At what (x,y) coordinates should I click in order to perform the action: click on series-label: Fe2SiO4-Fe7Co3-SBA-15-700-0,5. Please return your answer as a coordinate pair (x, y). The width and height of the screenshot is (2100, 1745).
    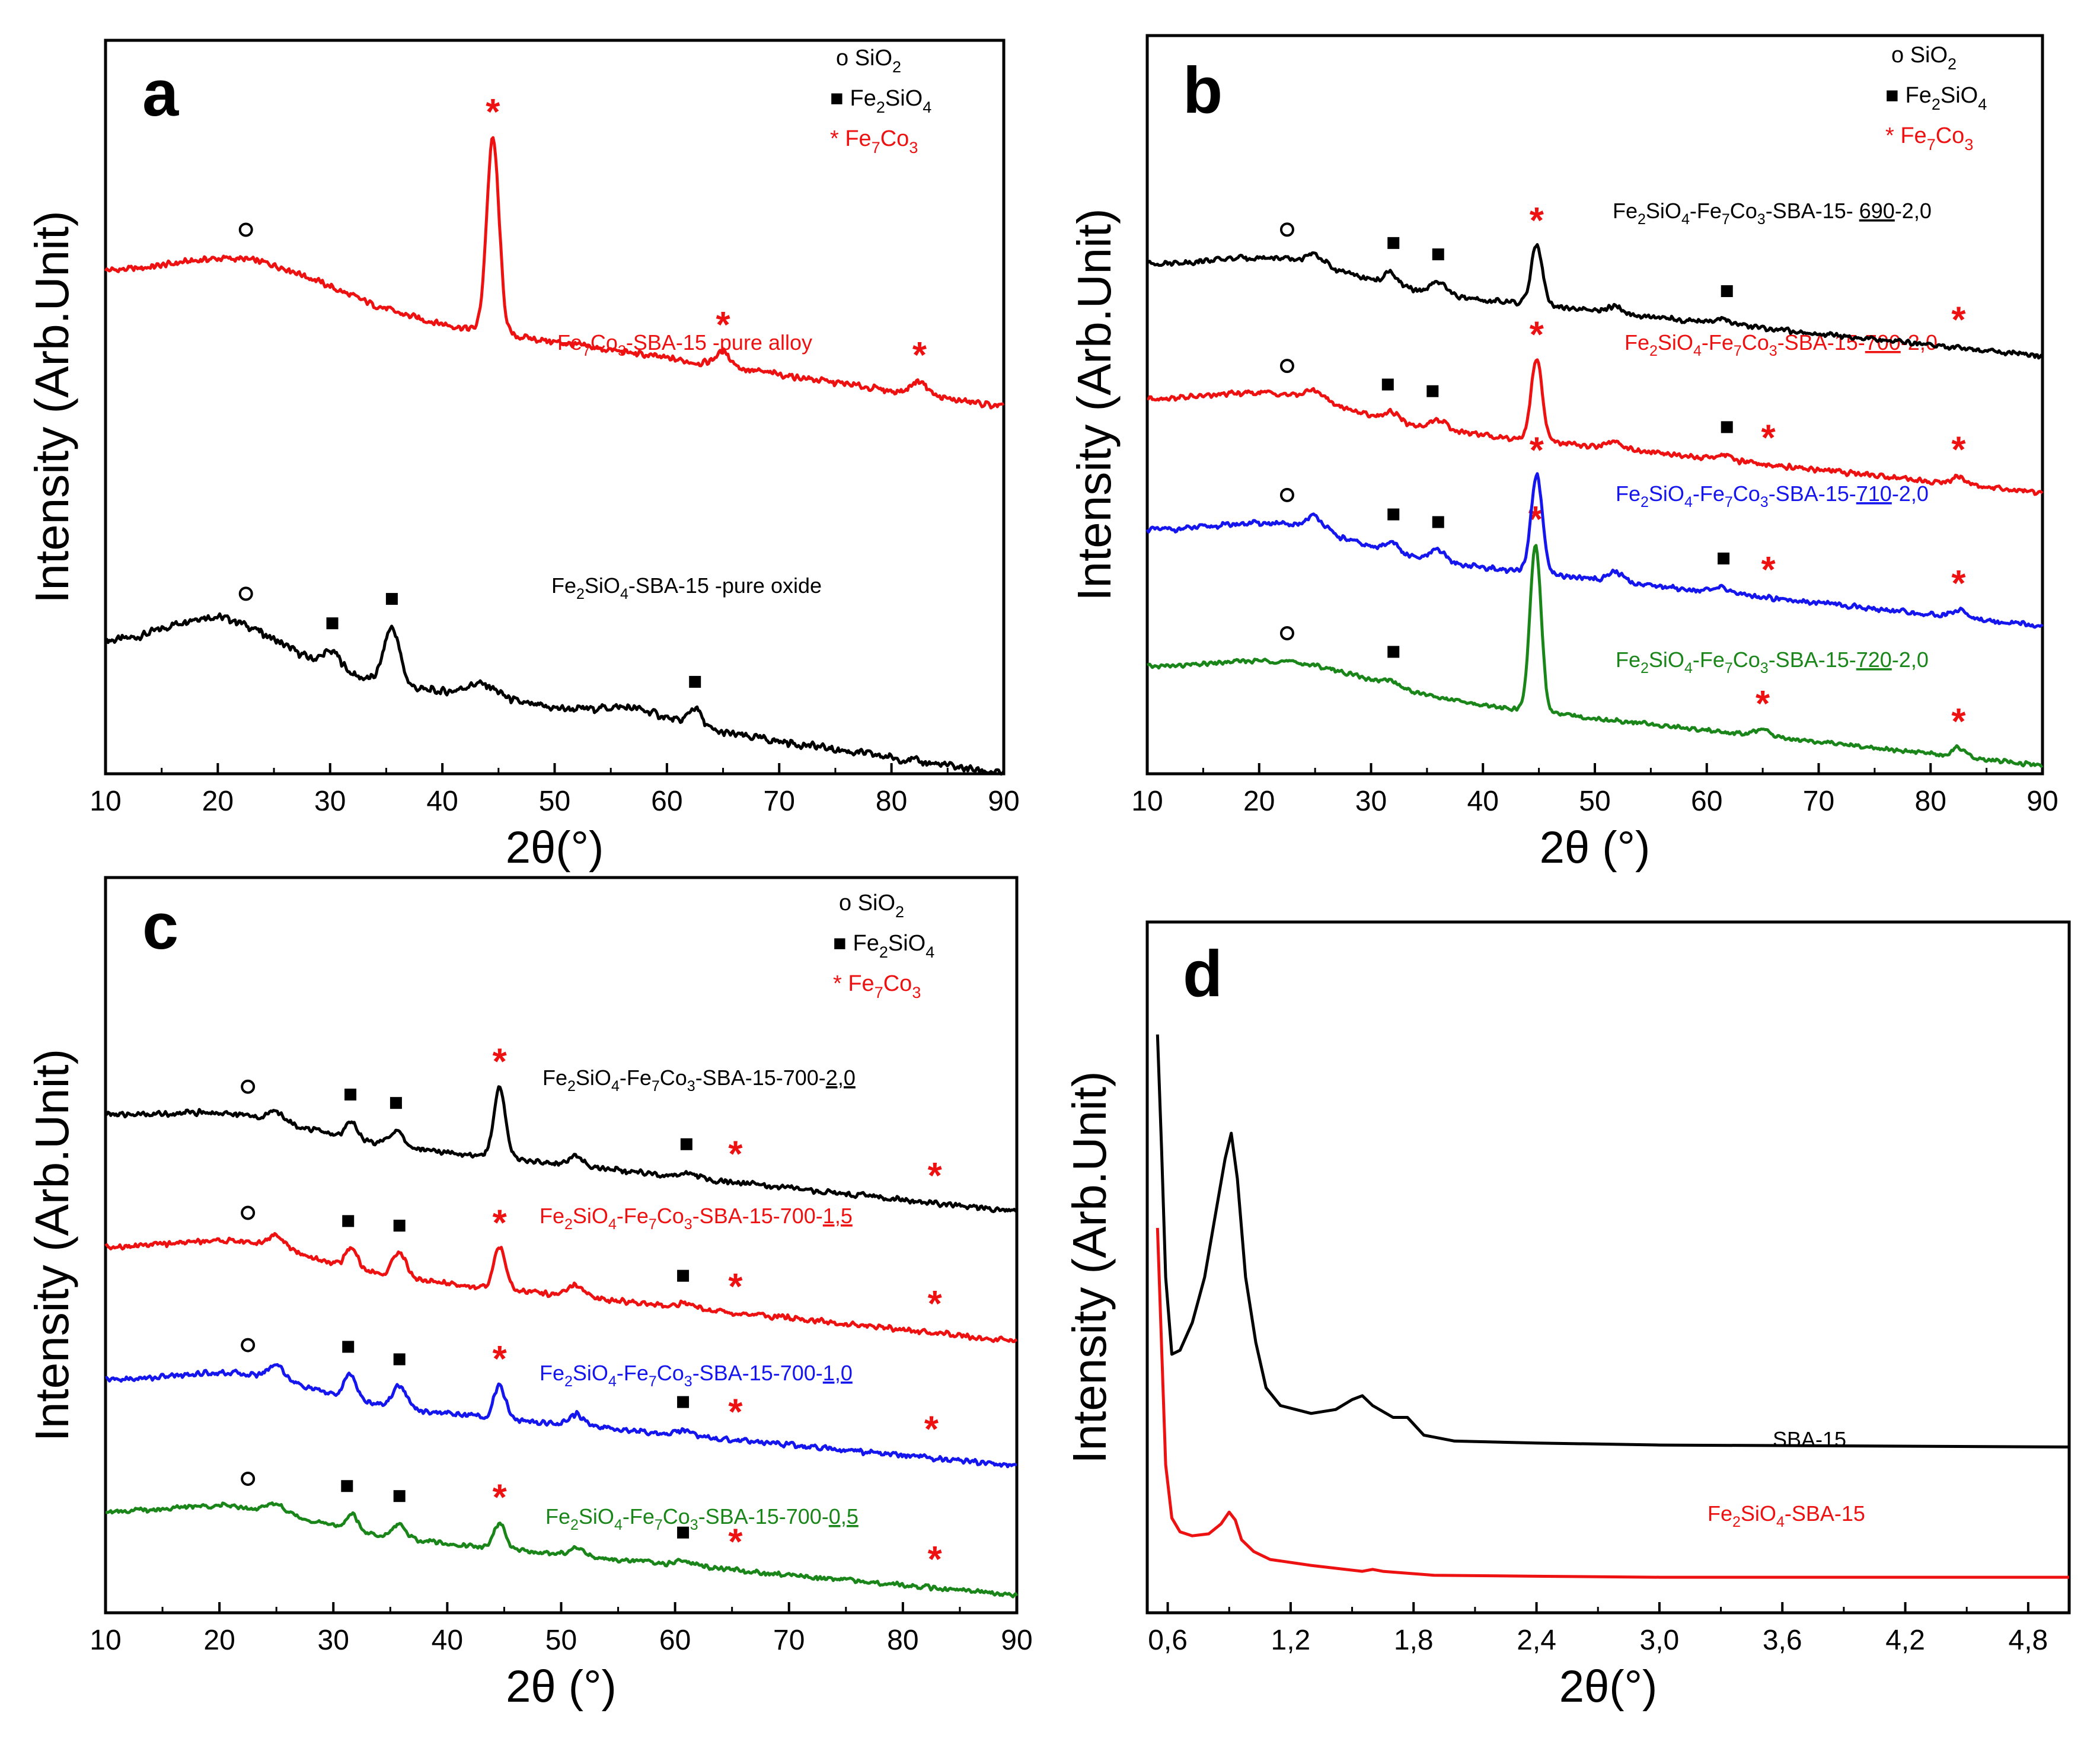
    Looking at the image, I should click on (701, 1518).